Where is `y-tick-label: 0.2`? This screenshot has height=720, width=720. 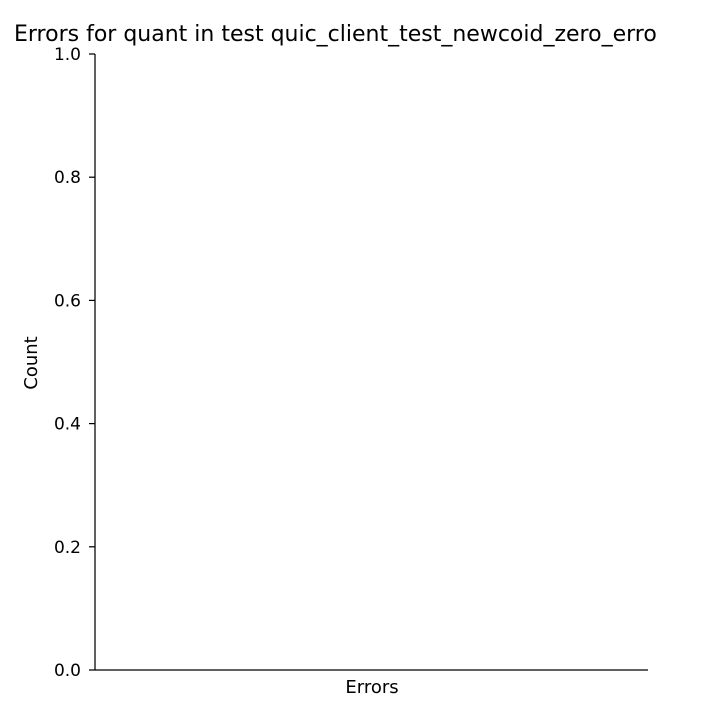 y-tick-label: 0.2 is located at coordinates (67, 548).